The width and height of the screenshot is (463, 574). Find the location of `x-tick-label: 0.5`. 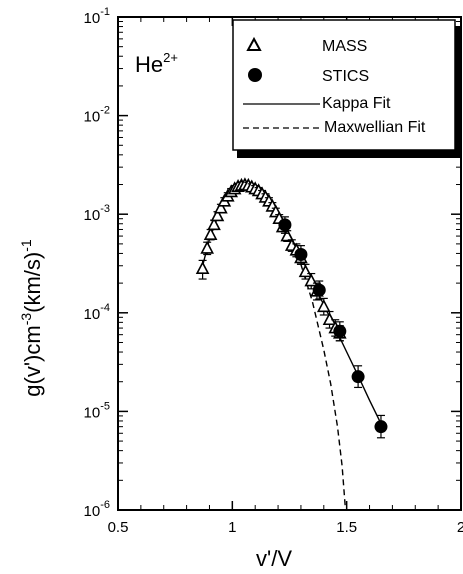

x-tick-label: 0.5 is located at coordinates (118, 527).